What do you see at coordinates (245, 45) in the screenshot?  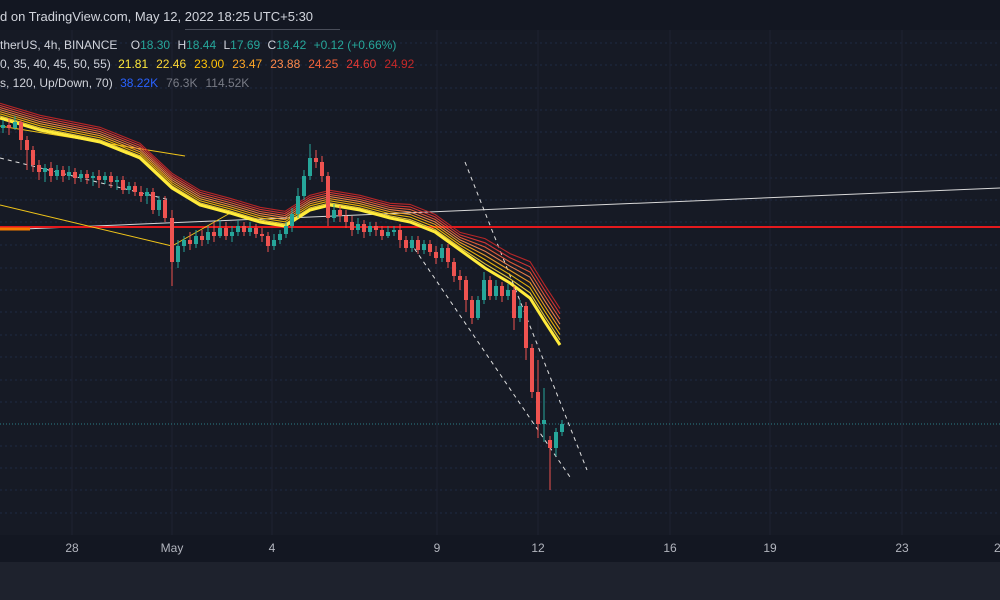 I see `legend-low: 17.69` at bounding box center [245, 45].